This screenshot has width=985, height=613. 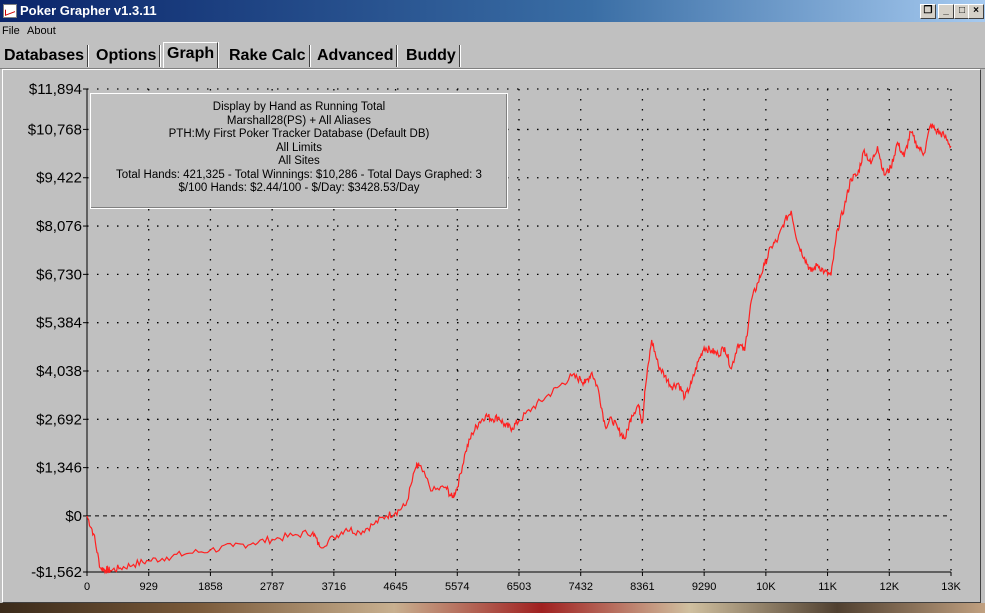 I want to click on y-tick-label: $2,692, so click(x=59, y=419).